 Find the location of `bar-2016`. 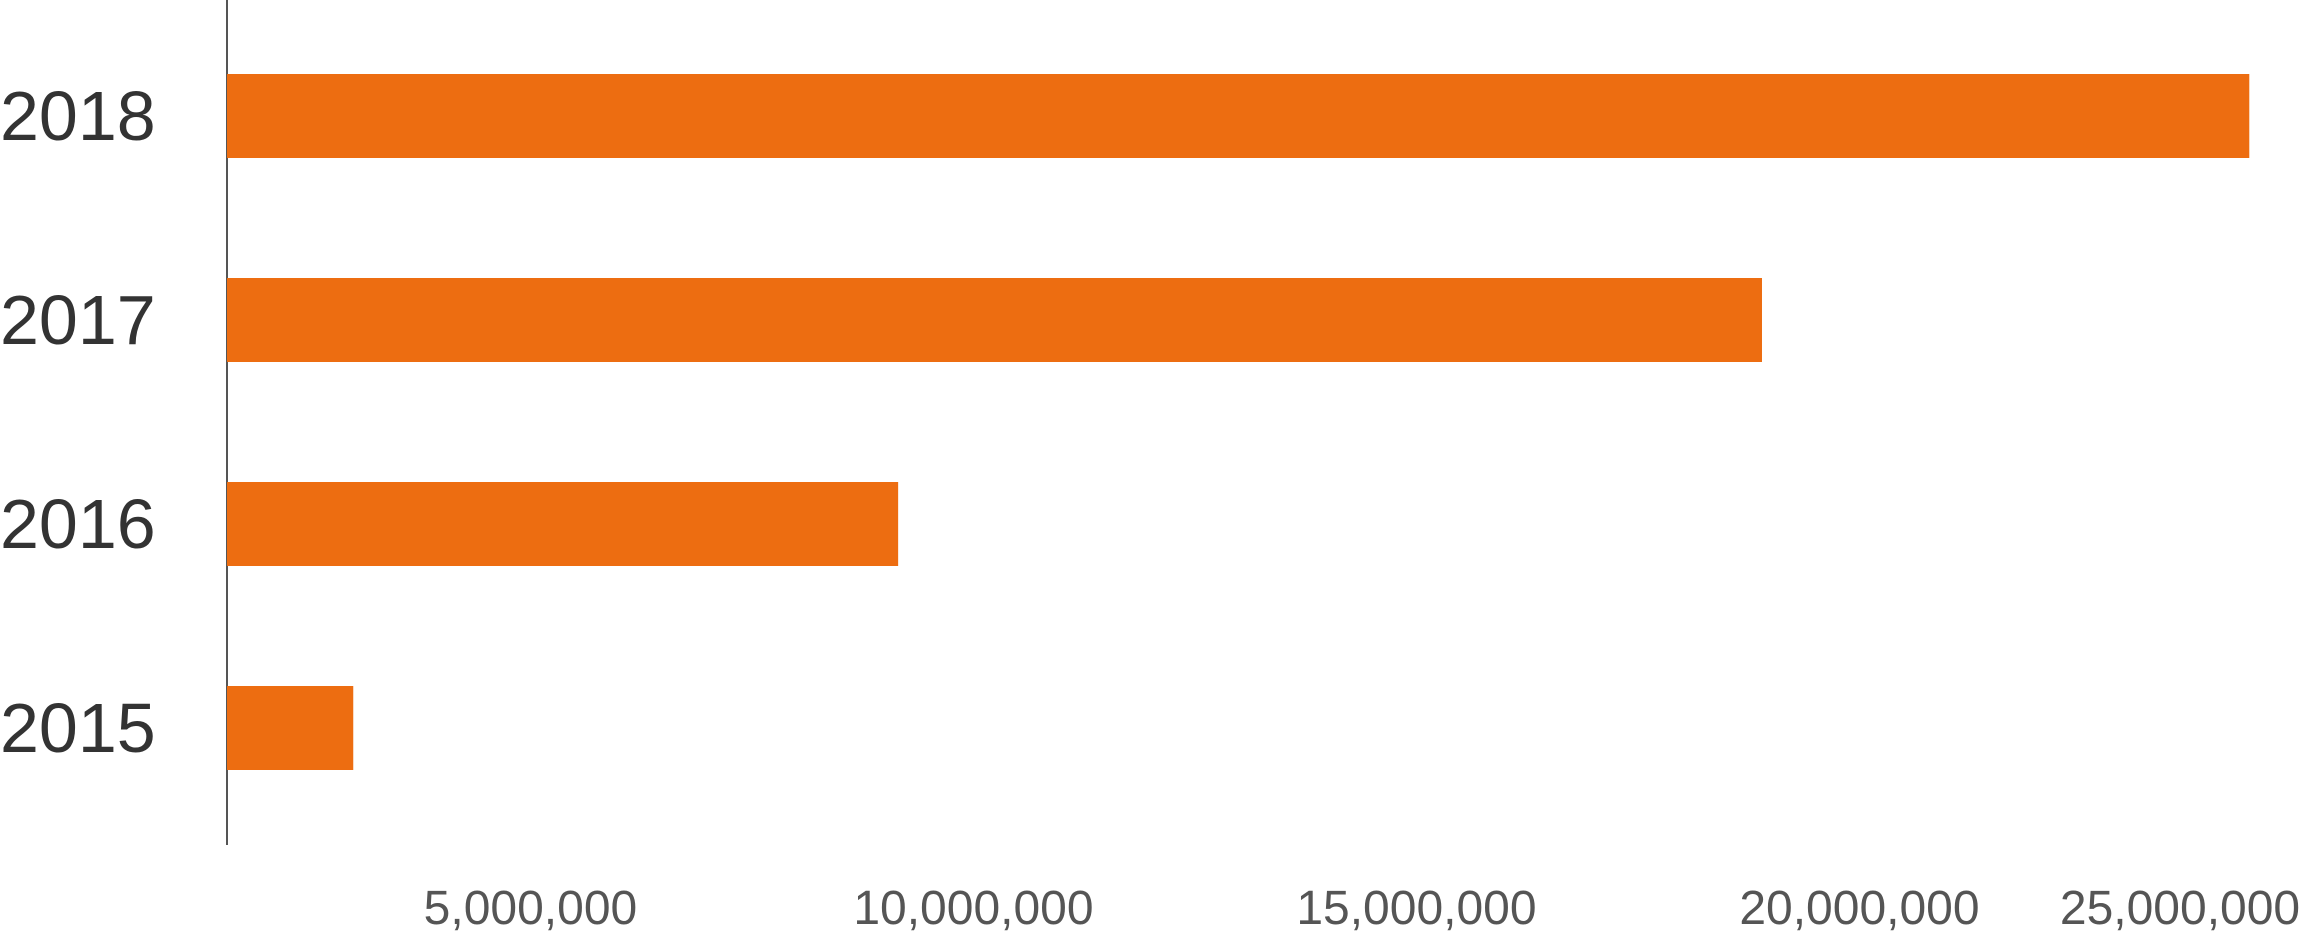

bar-2016 is located at coordinates (563, 524).